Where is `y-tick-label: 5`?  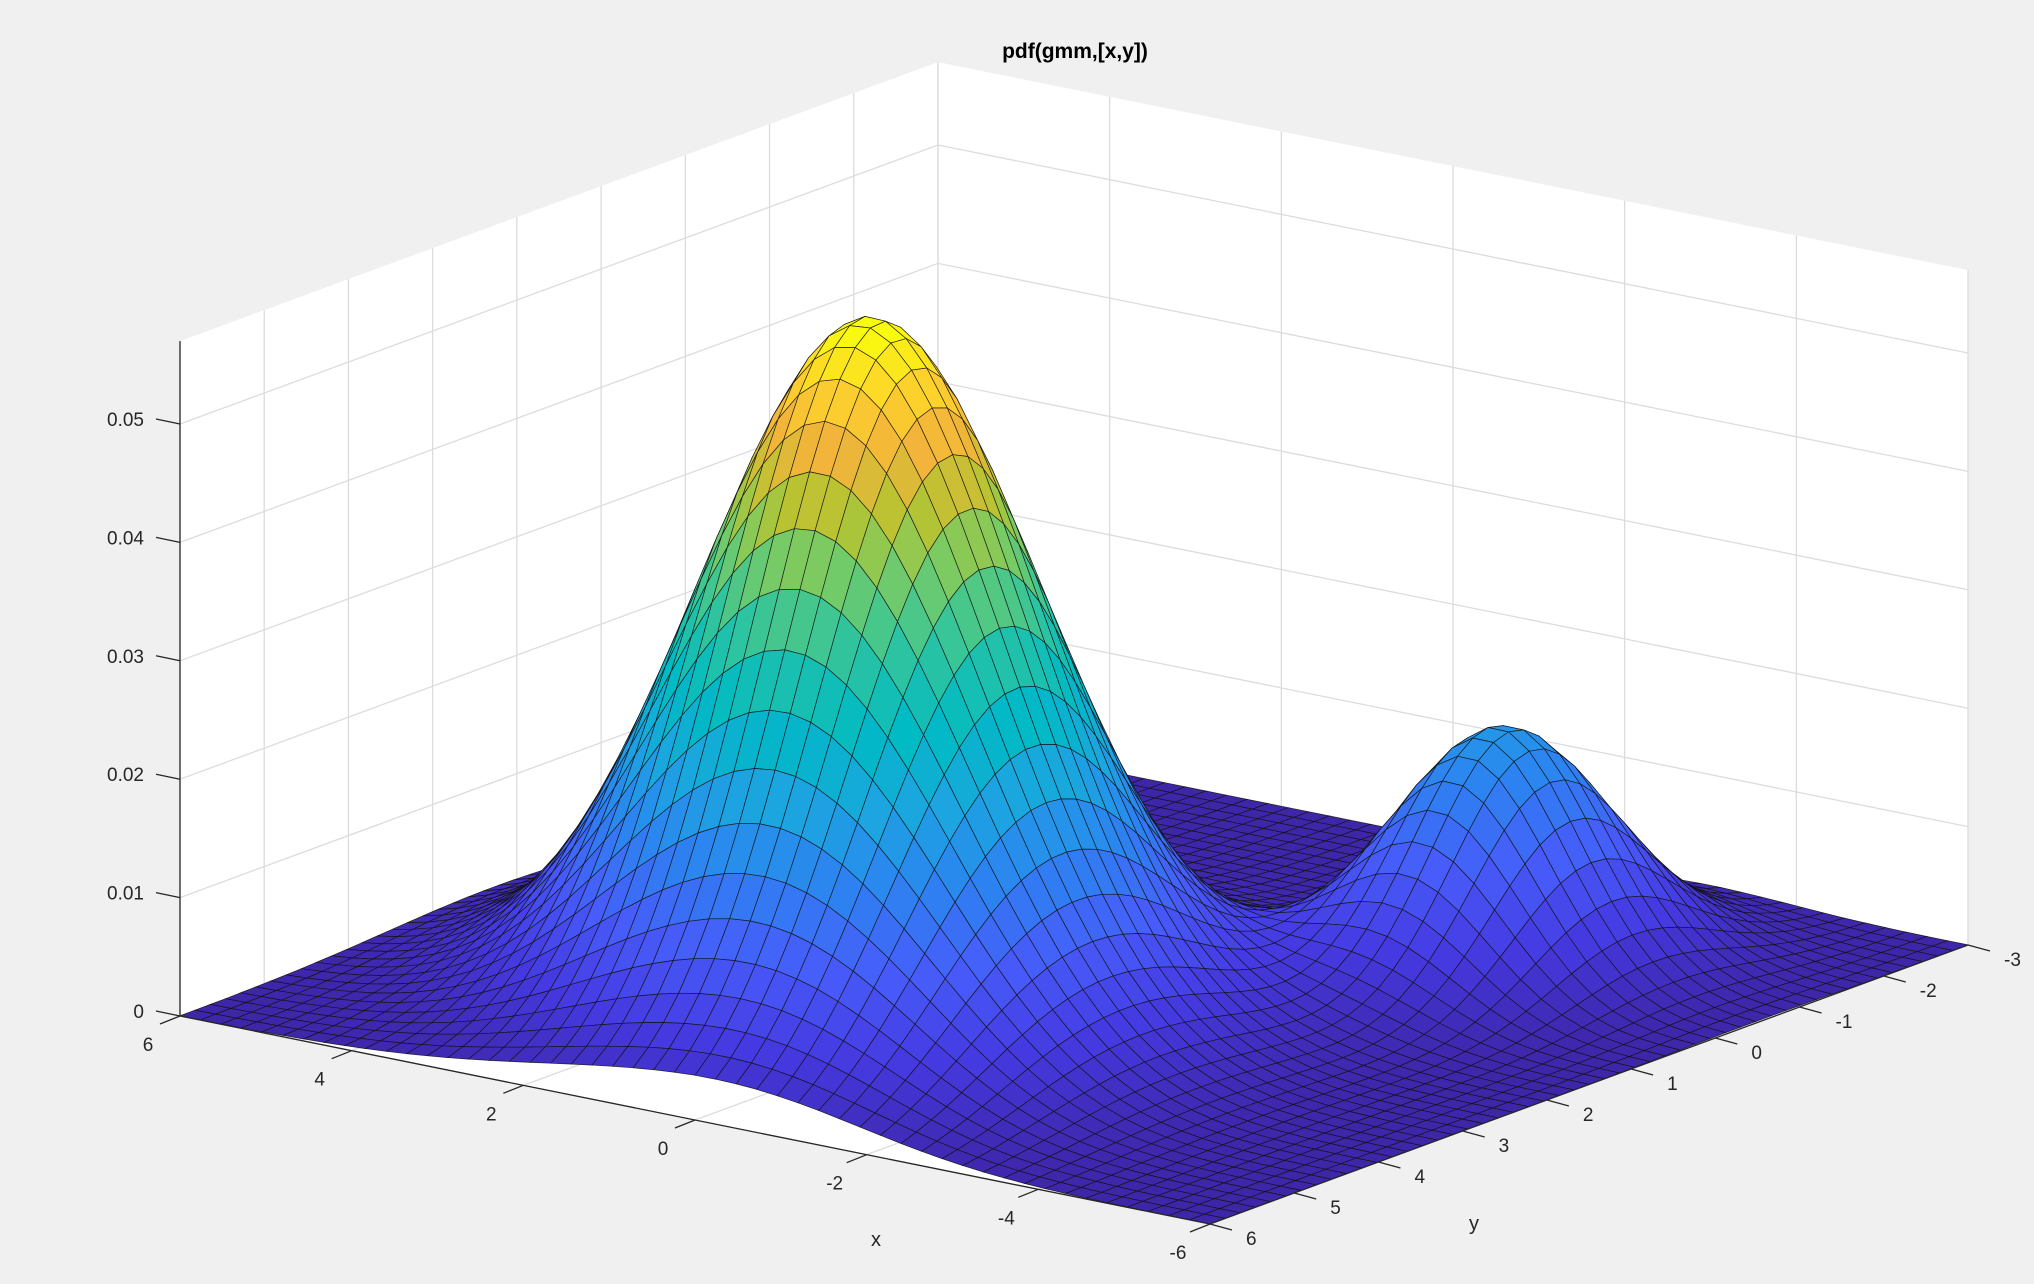 y-tick-label: 5 is located at coordinates (1335, 1208).